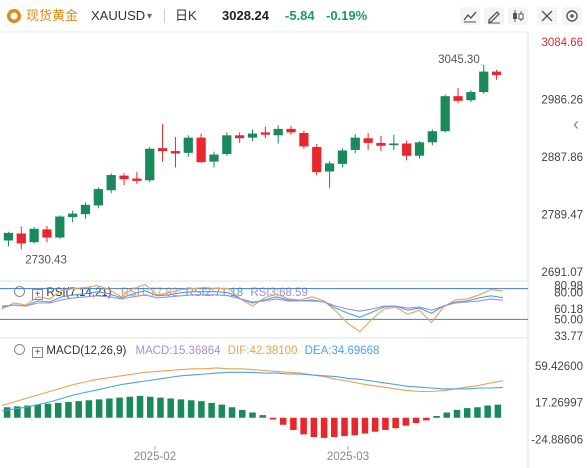  I want to click on macd-tick-label: 17.26997, so click(559, 404).